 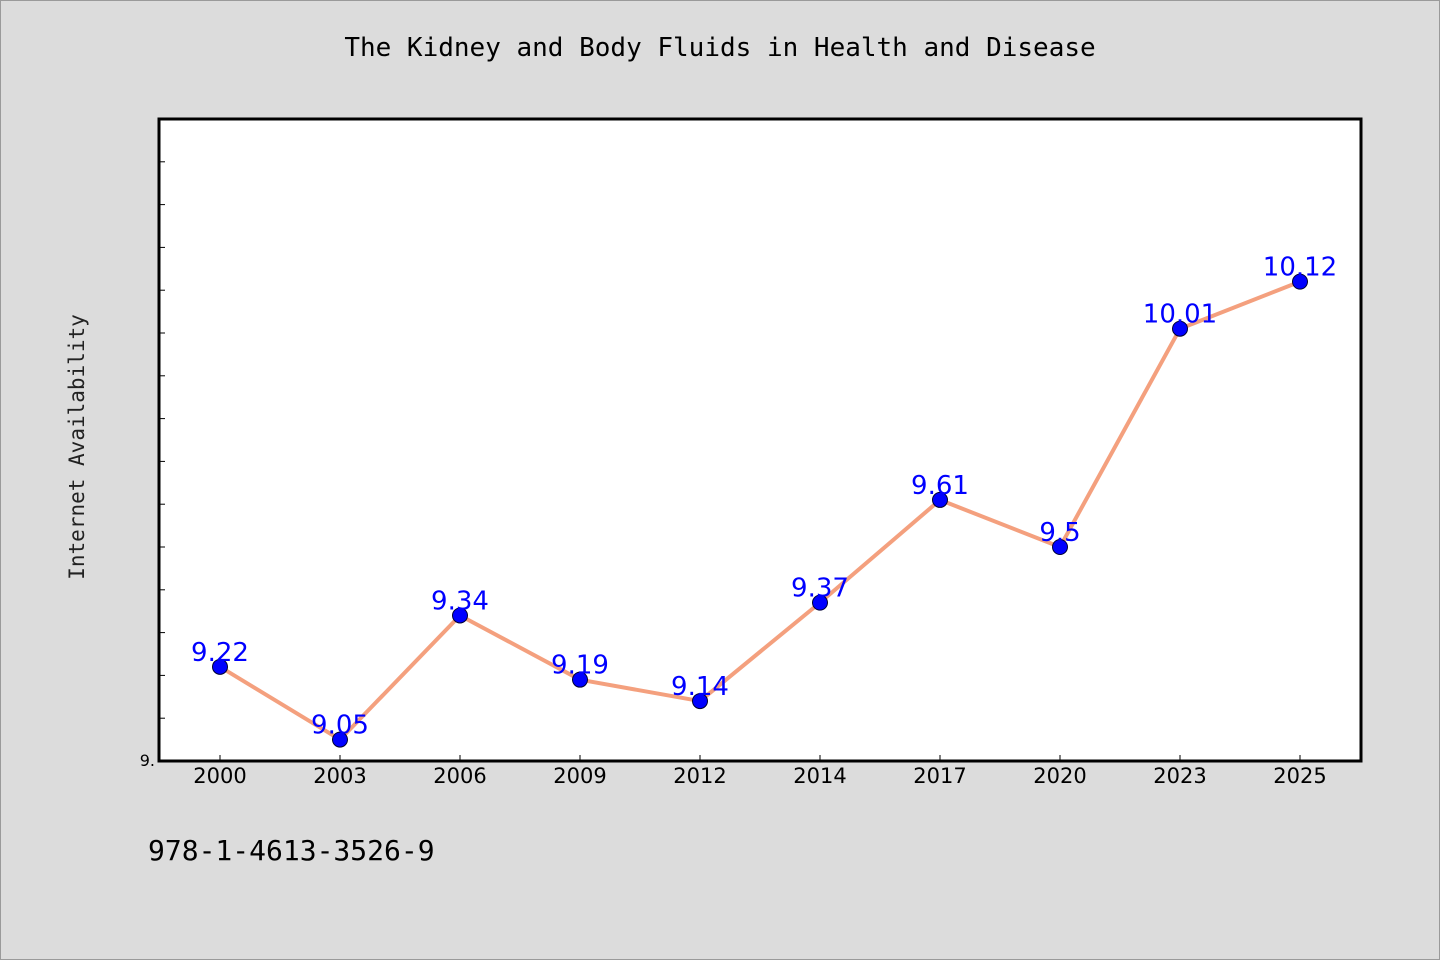 I want to click on x-tick-label: 2023, so click(x=1179, y=776).